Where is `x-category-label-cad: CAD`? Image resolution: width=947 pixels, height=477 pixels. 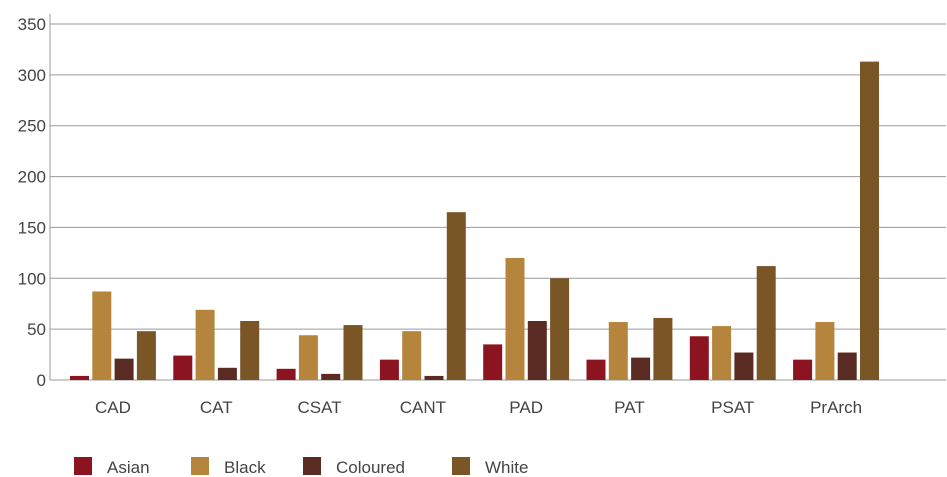
x-category-label-cad: CAD is located at coordinates (113, 407).